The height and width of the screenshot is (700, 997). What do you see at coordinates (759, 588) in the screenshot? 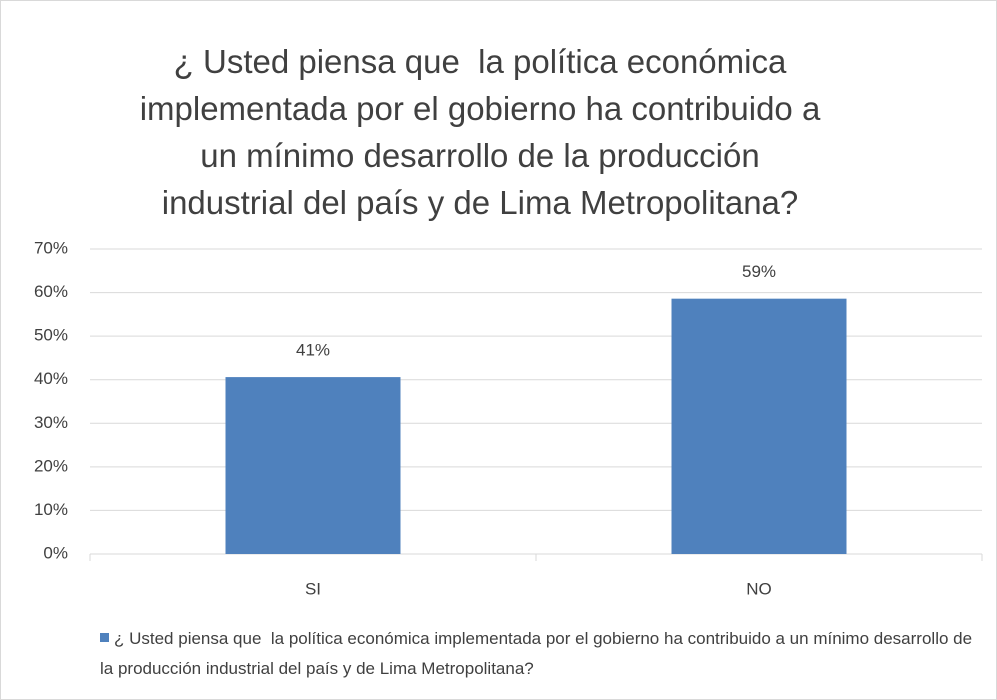
I see `x-tick-label: NO` at bounding box center [759, 588].